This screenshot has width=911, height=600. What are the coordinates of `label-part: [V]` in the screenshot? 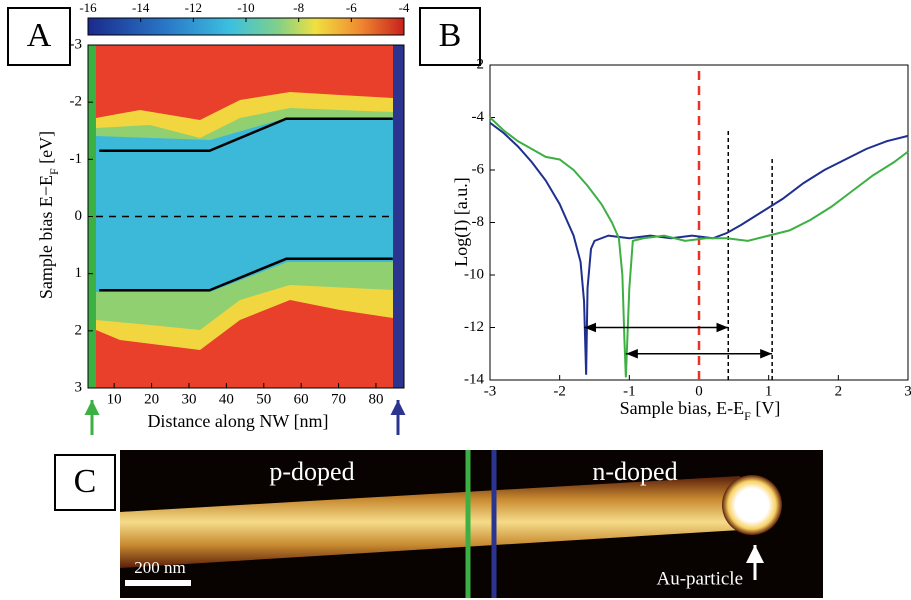 It's located at (766, 408).